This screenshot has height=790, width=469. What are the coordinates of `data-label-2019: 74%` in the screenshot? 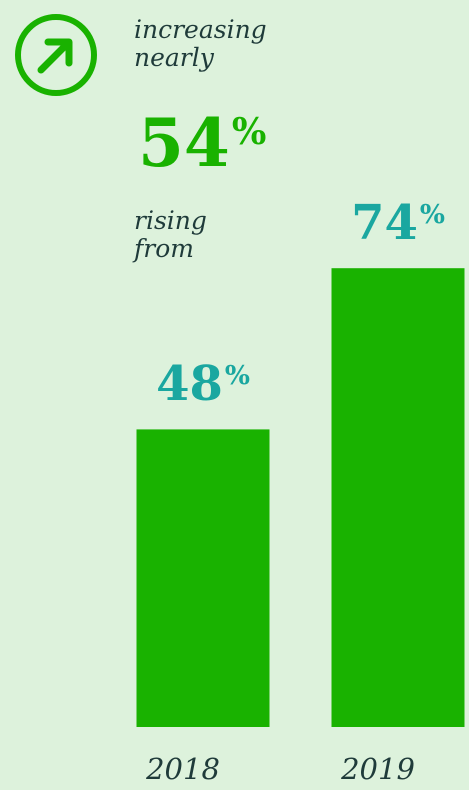 It's located at (398, 223).